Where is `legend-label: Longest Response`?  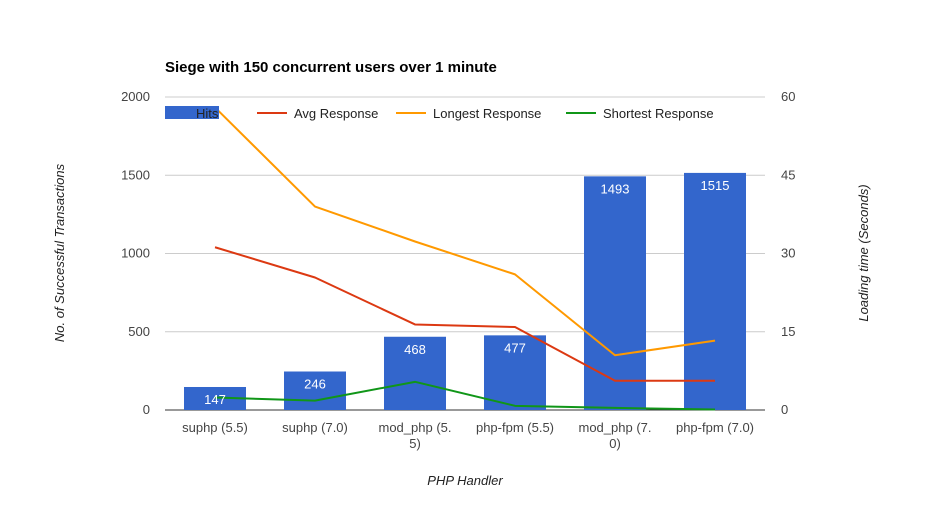 legend-label: Longest Response is located at coordinates (487, 113).